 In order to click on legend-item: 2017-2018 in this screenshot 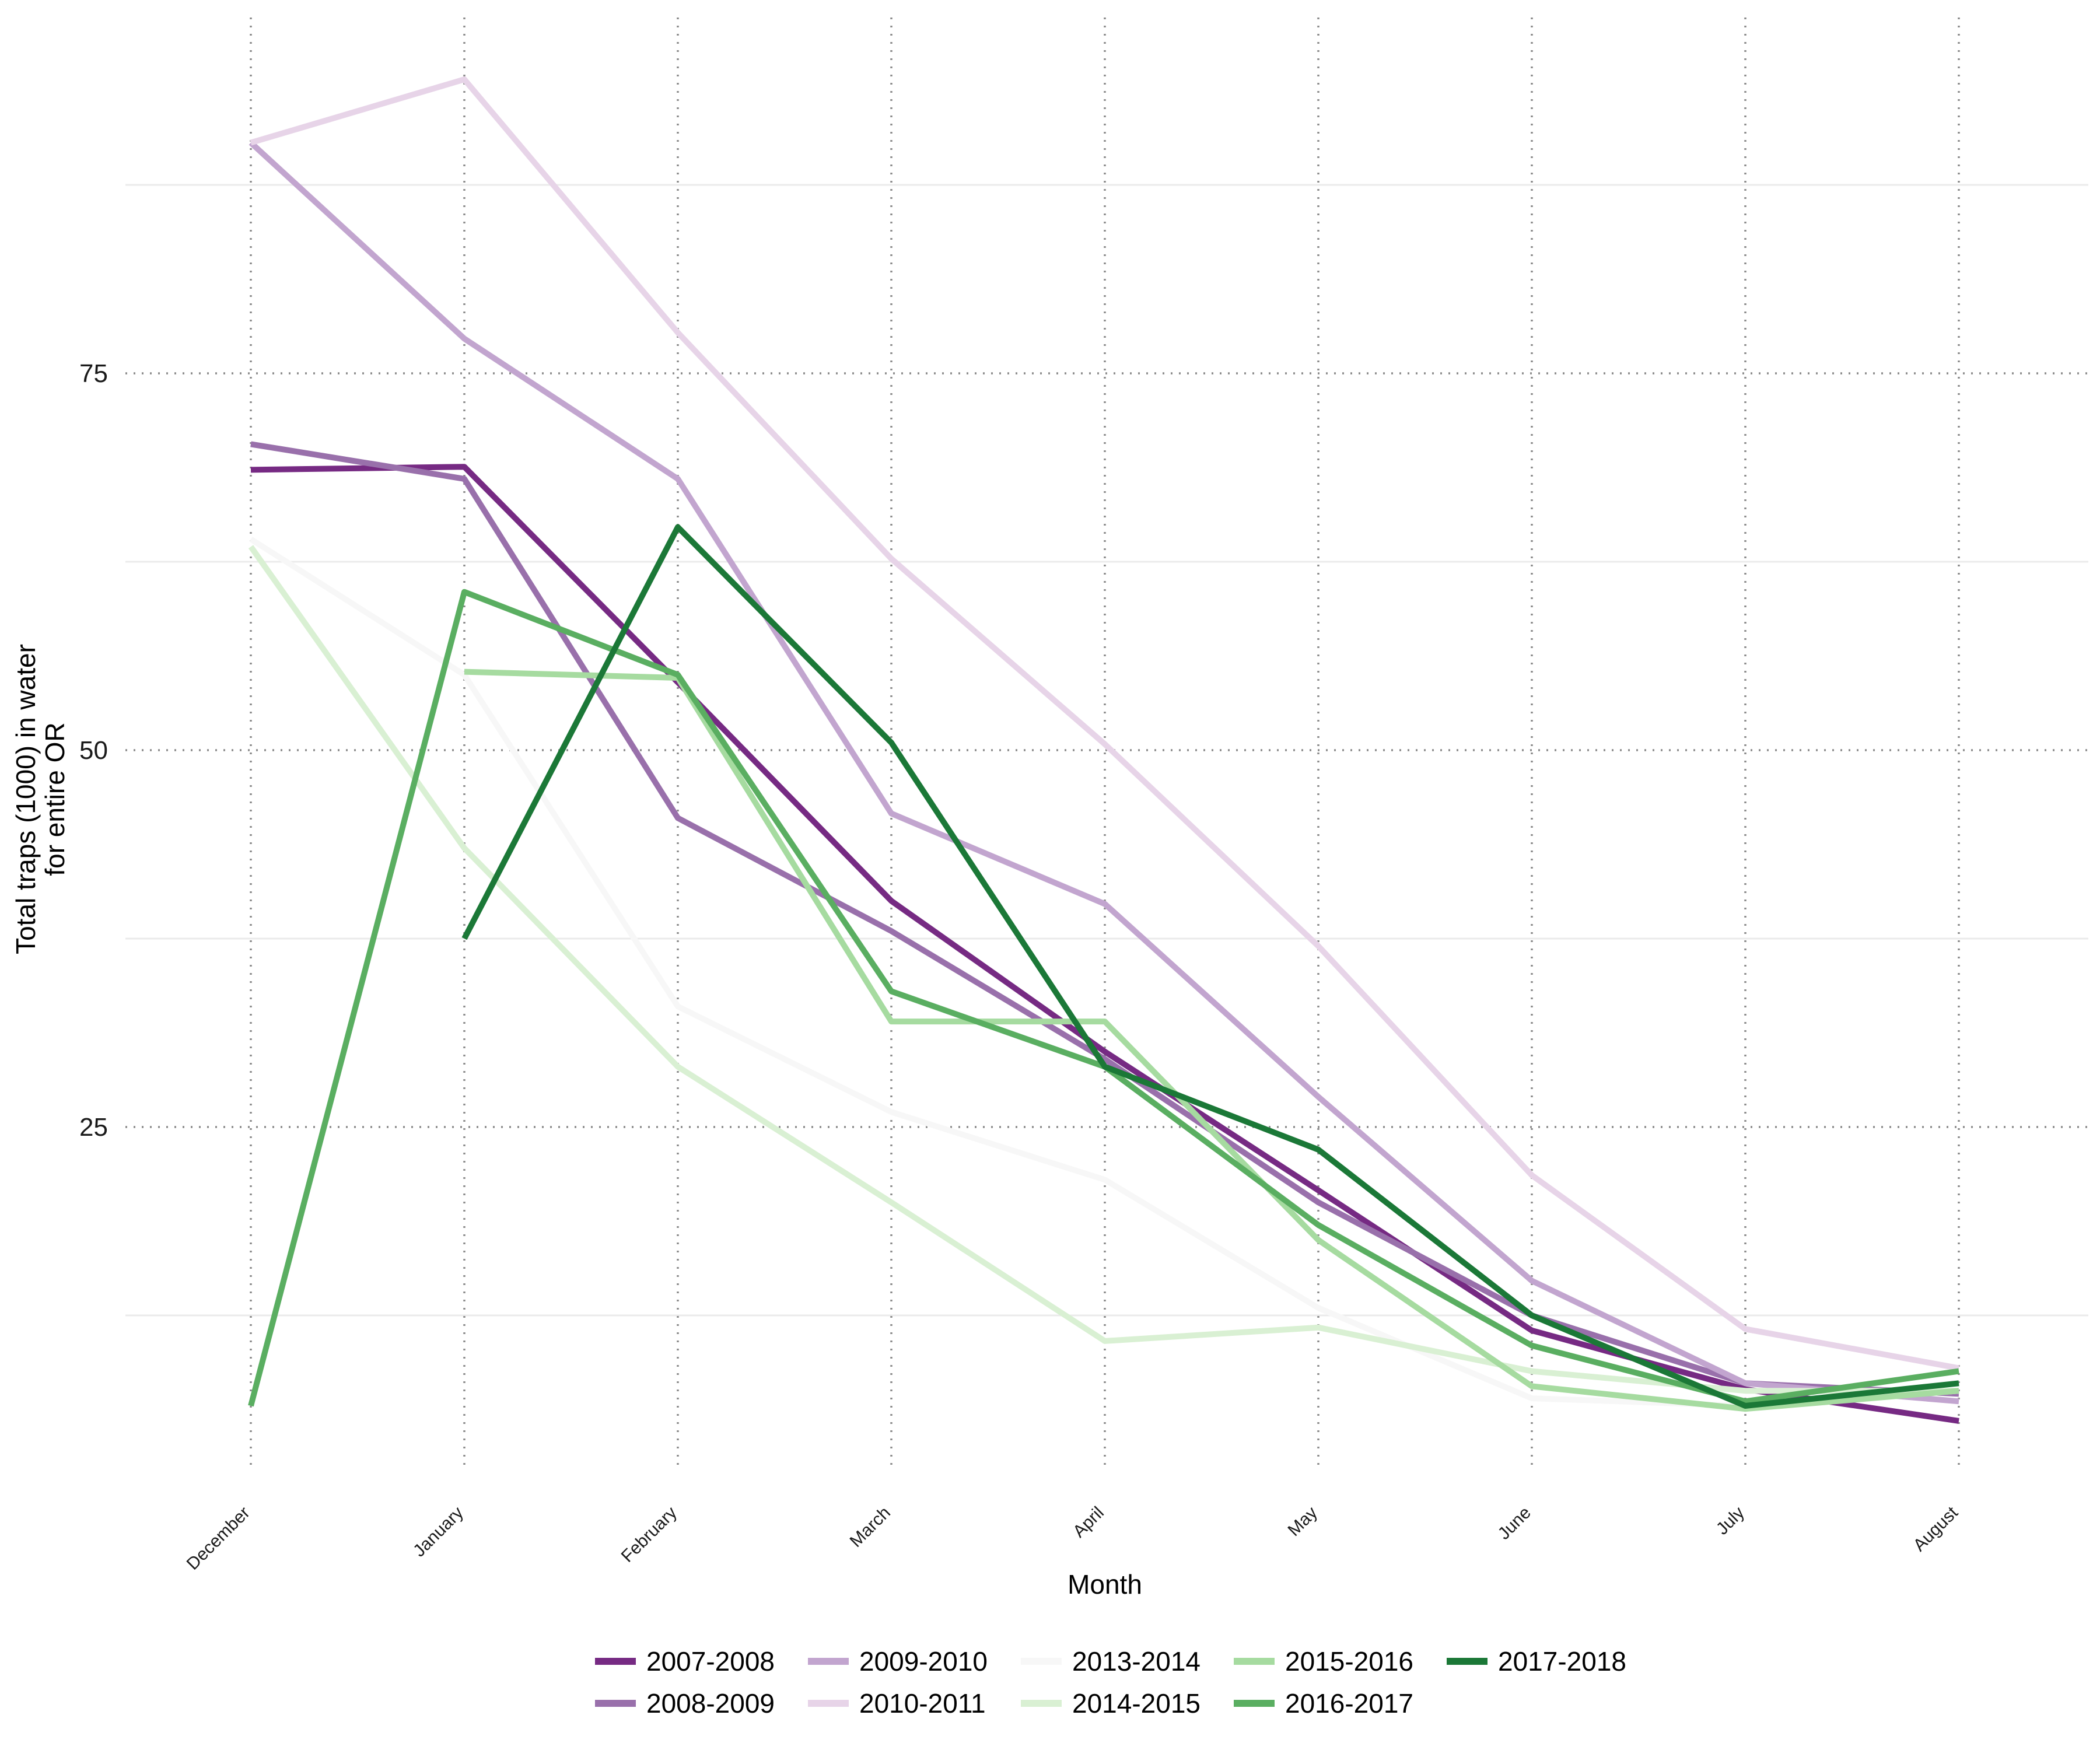, I will do `click(1536, 1661)`.